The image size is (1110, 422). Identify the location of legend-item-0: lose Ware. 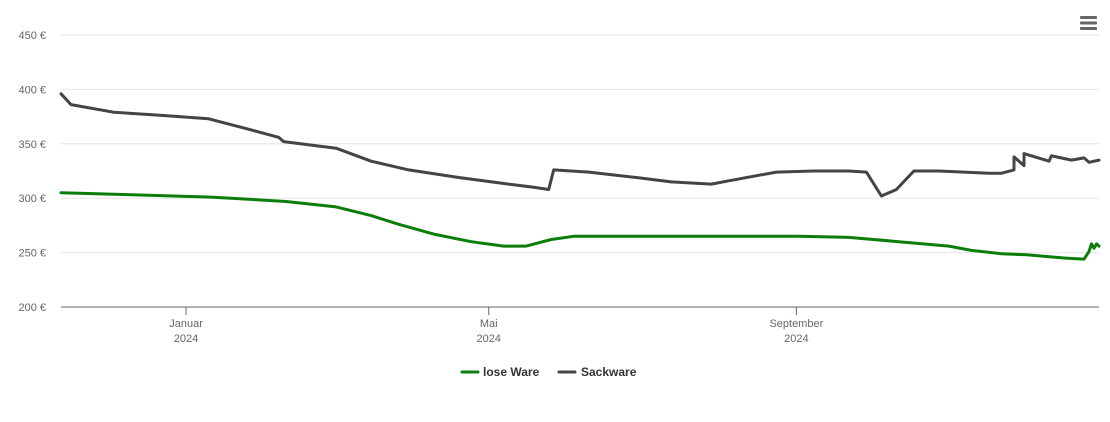
(500, 372).